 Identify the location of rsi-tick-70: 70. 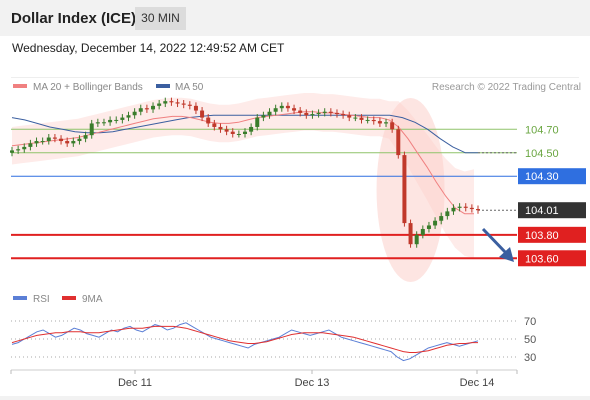
(530, 322).